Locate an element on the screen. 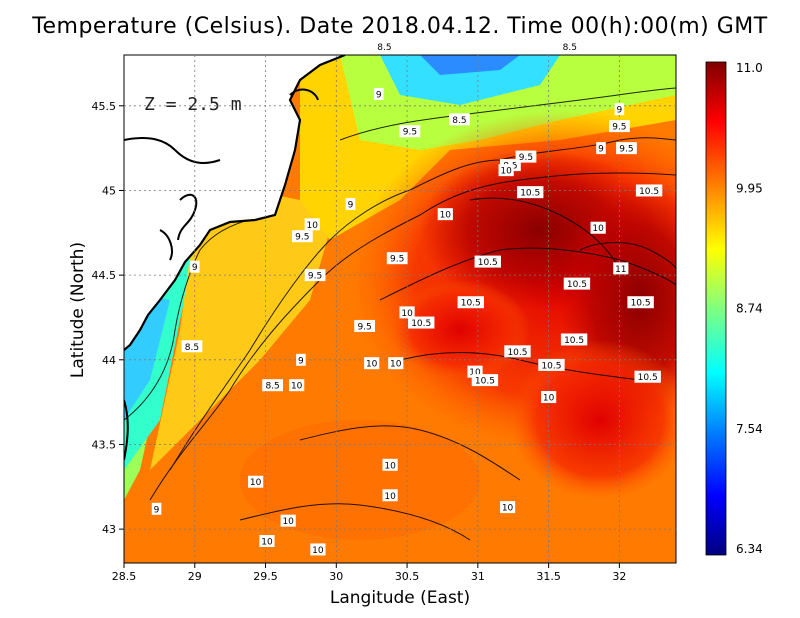  x-axis-label: Langitude (East) is located at coordinates (400, 598).